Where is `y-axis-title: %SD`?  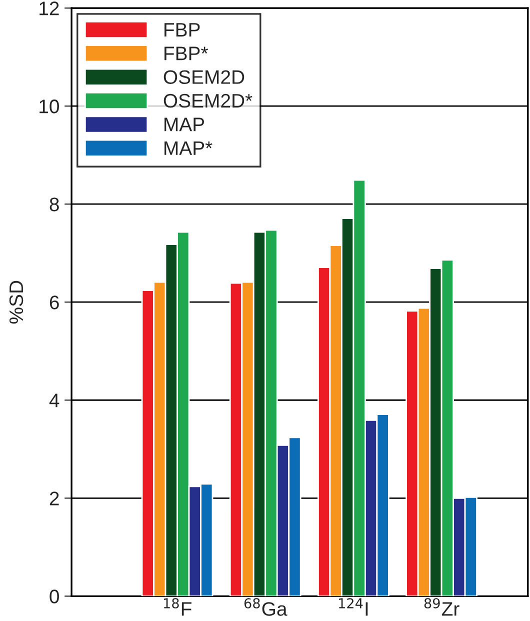 y-axis-title: %SD is located at coordinates (16, 302).